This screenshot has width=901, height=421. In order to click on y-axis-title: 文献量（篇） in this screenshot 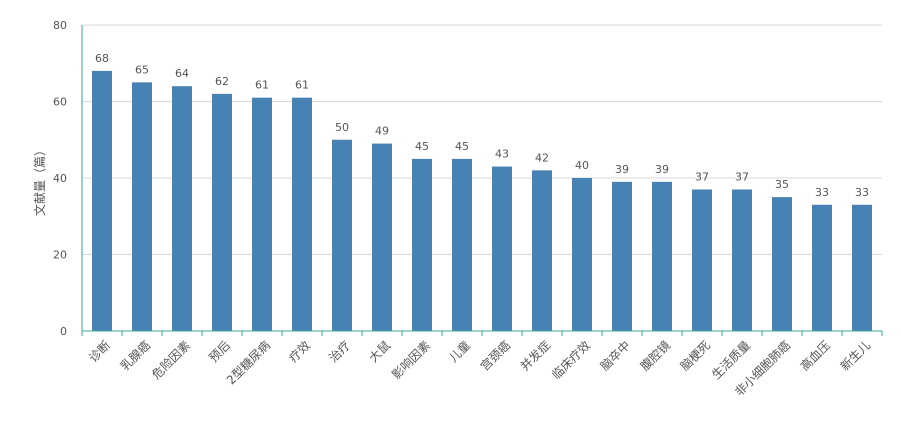, I will do `click(39, 180)`.